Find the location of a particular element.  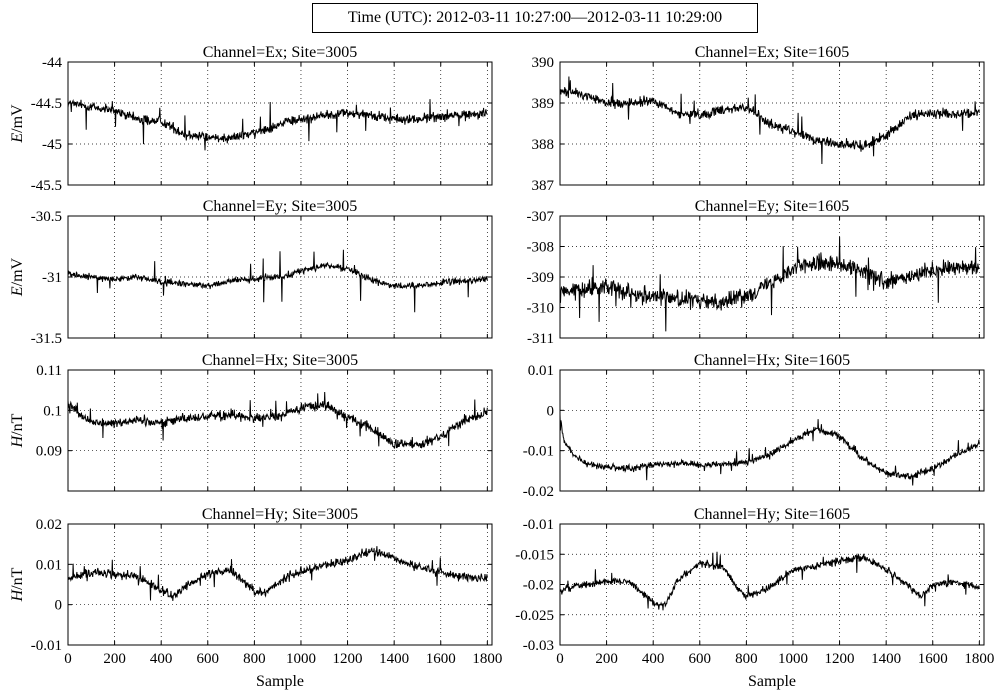

y-tick-label: -30.5 is located at coordinates (46, 217).